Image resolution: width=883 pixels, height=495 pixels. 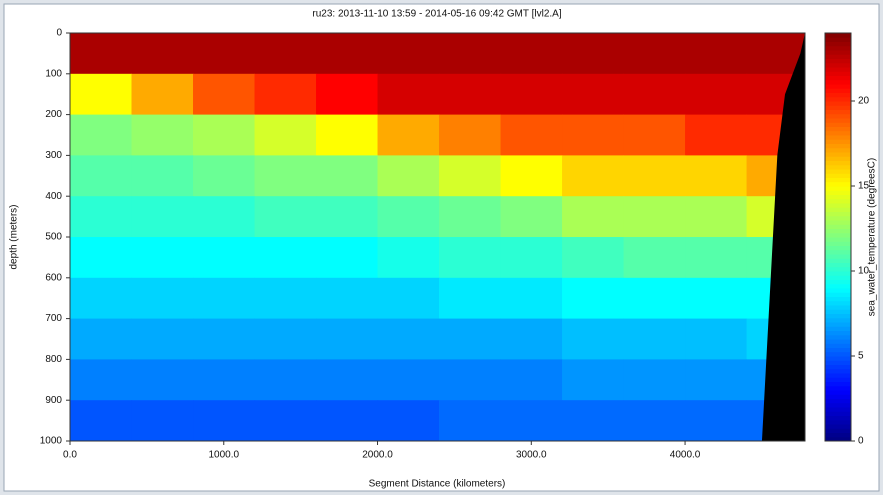 I want to click on y-tick-label: 600, so click(x=53, y=277).